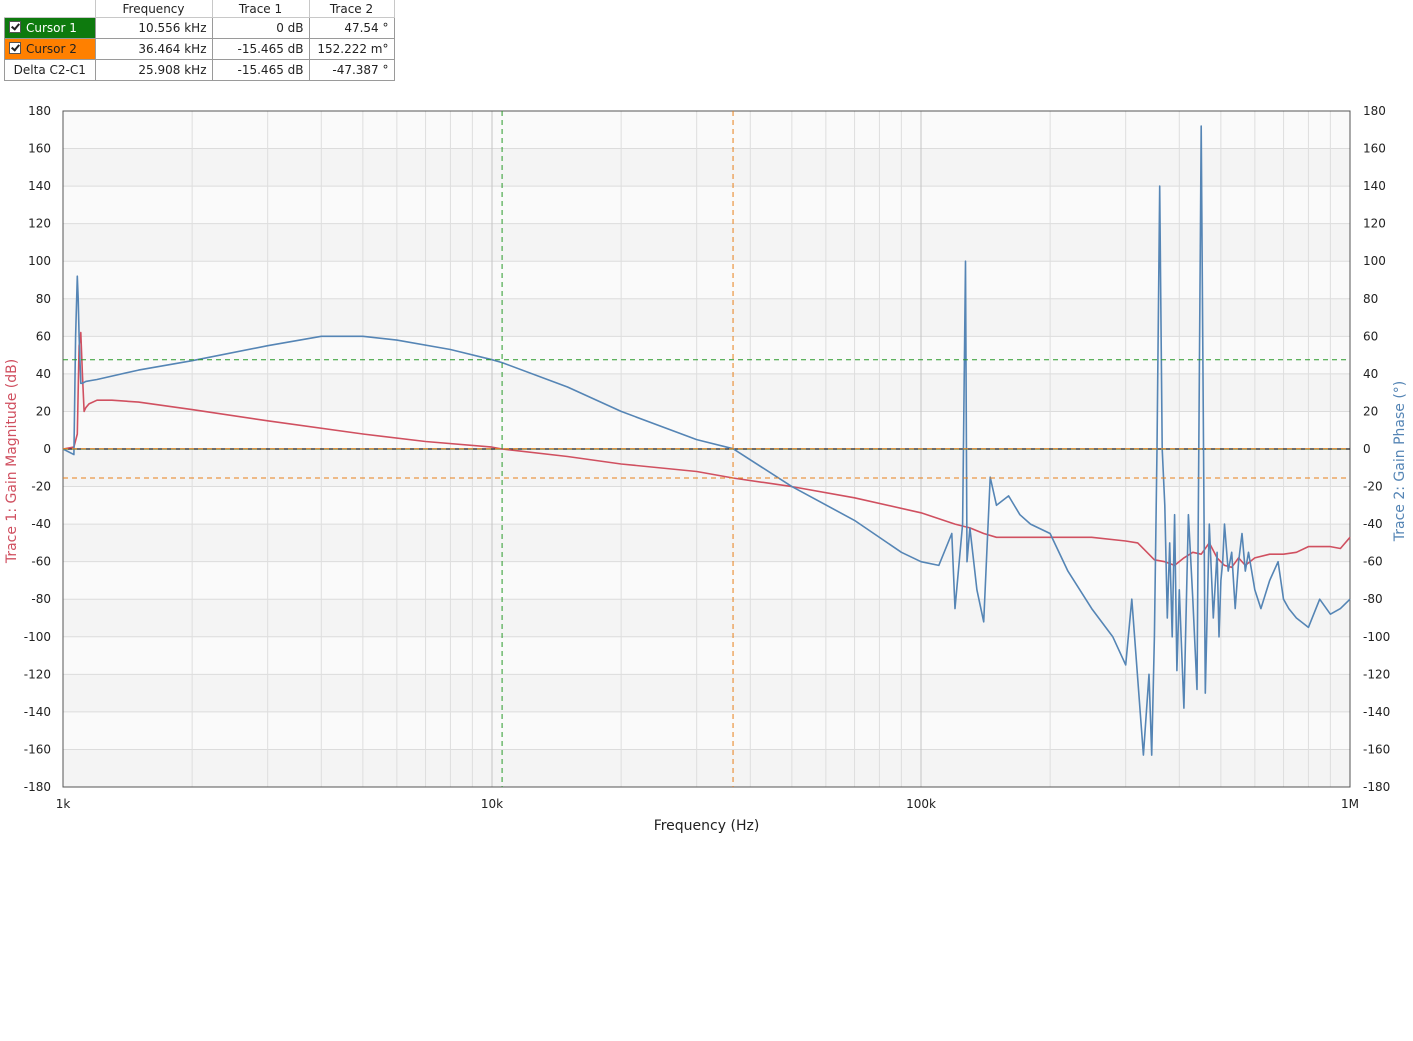  I want to click on cursor-table-header: Frequency Trace 1 Trace 2, so click(199, 9).